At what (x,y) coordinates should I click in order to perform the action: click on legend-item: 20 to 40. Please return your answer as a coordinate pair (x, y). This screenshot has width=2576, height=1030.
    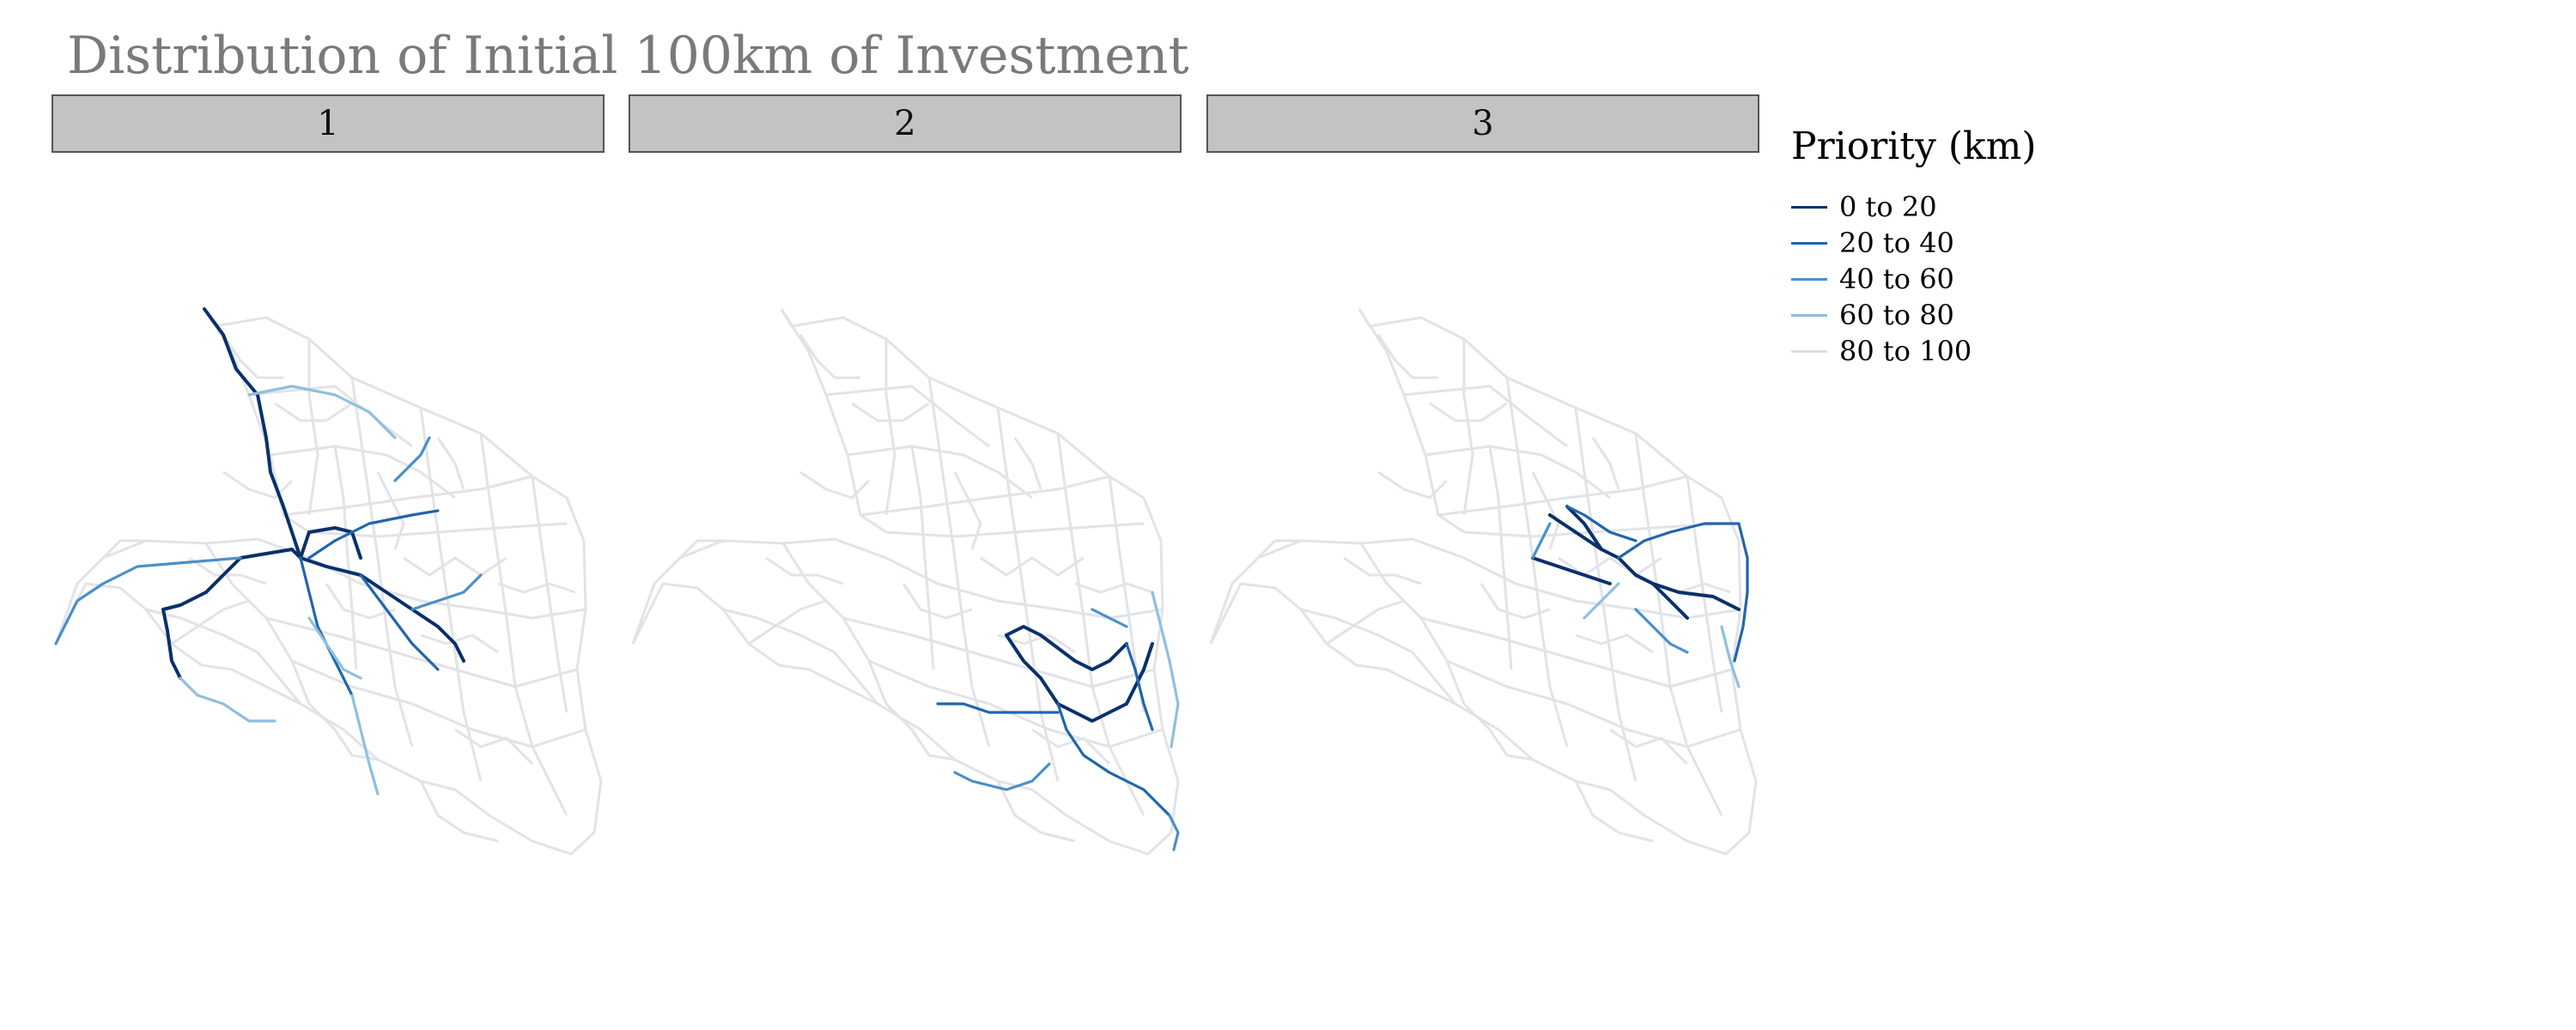
    Looking at the image, I should click on (1914, 243).